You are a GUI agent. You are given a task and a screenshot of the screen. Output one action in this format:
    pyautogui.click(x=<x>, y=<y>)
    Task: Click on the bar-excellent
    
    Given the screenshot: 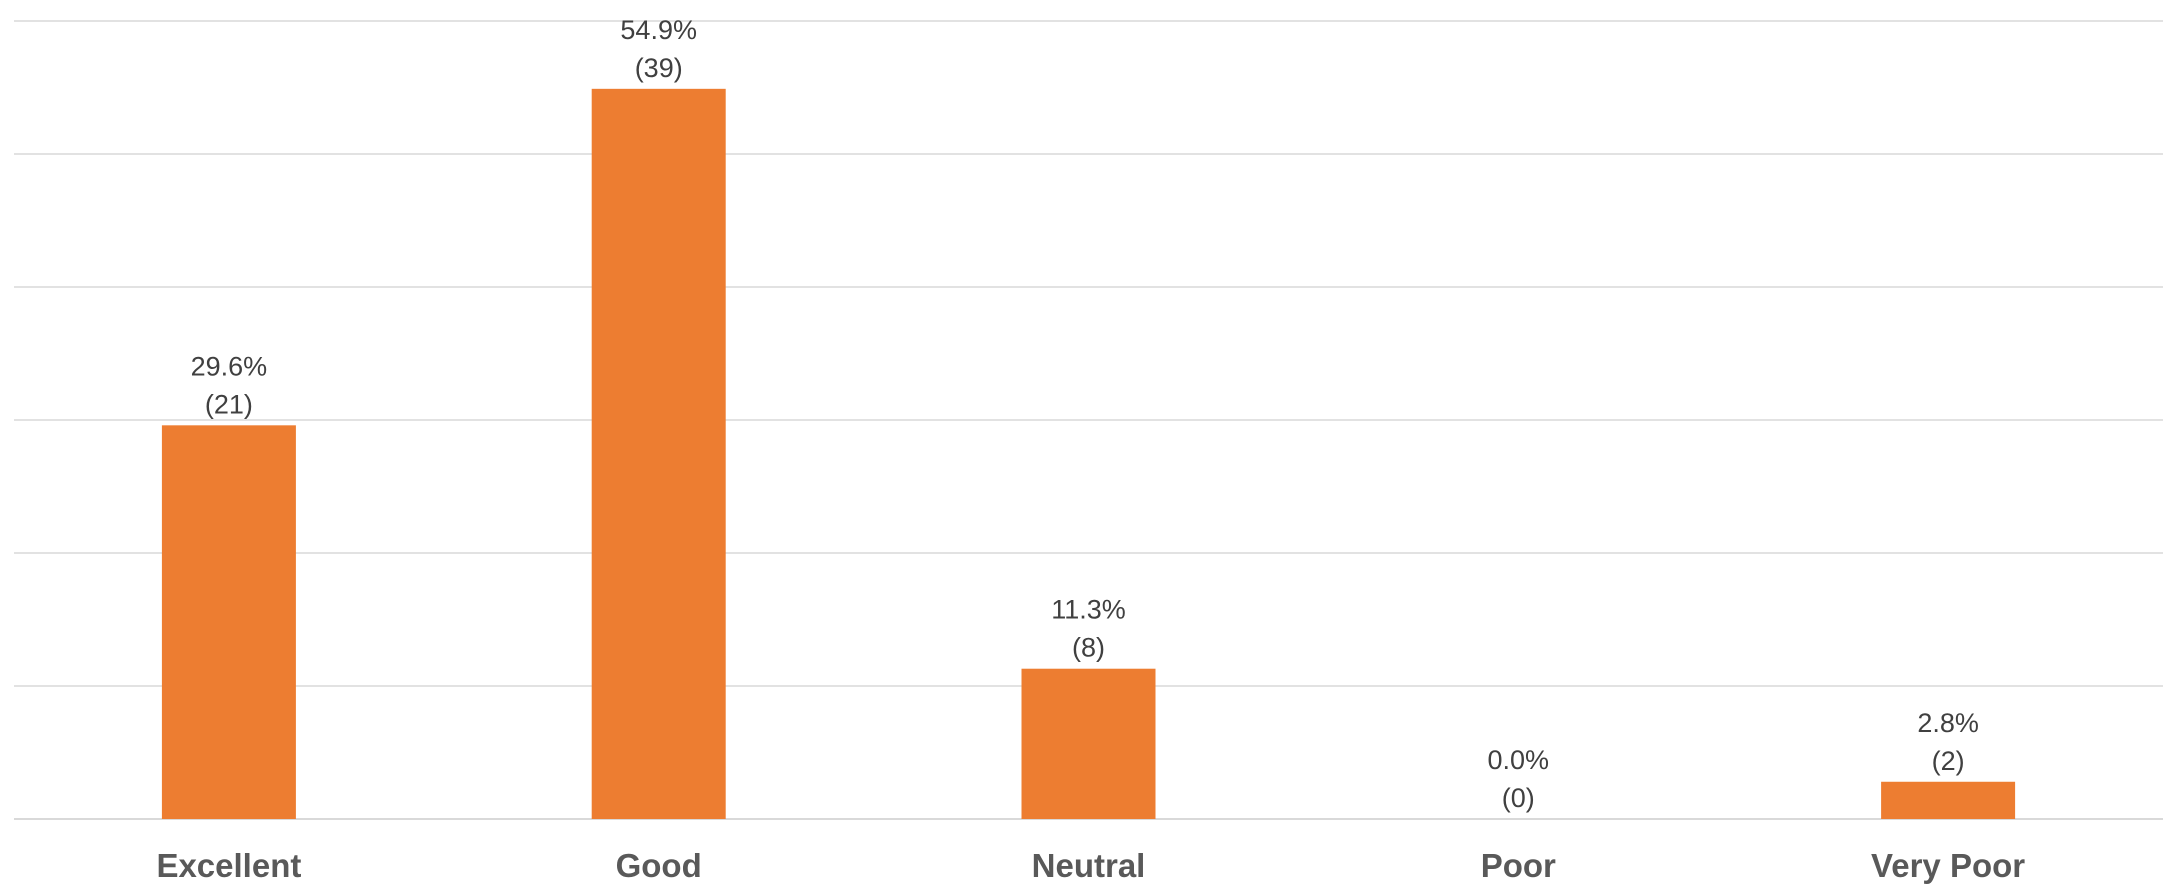 What is the action you would take?
    pyautogui.click(x=228, y=622)
    